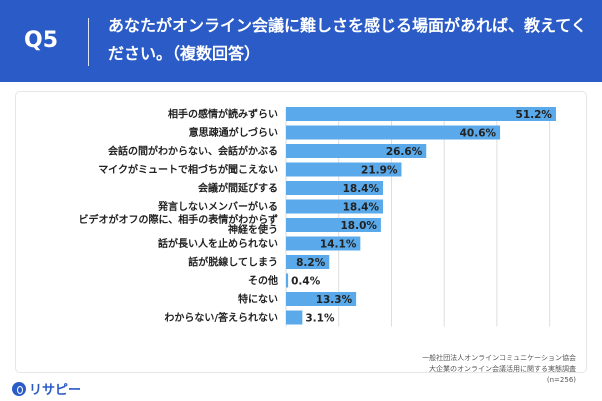  I want to click on value-label: 26.6%, so click(404, 152).